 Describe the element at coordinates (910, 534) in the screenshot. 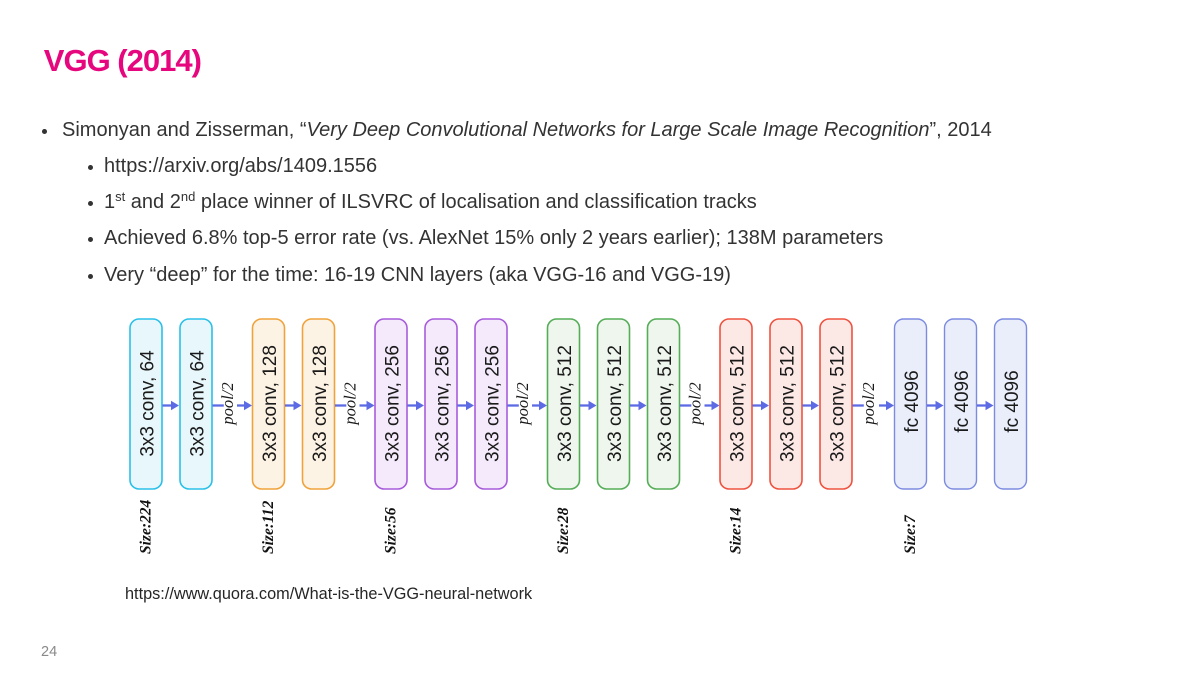

I see `svg-text: Size:7` at that location.